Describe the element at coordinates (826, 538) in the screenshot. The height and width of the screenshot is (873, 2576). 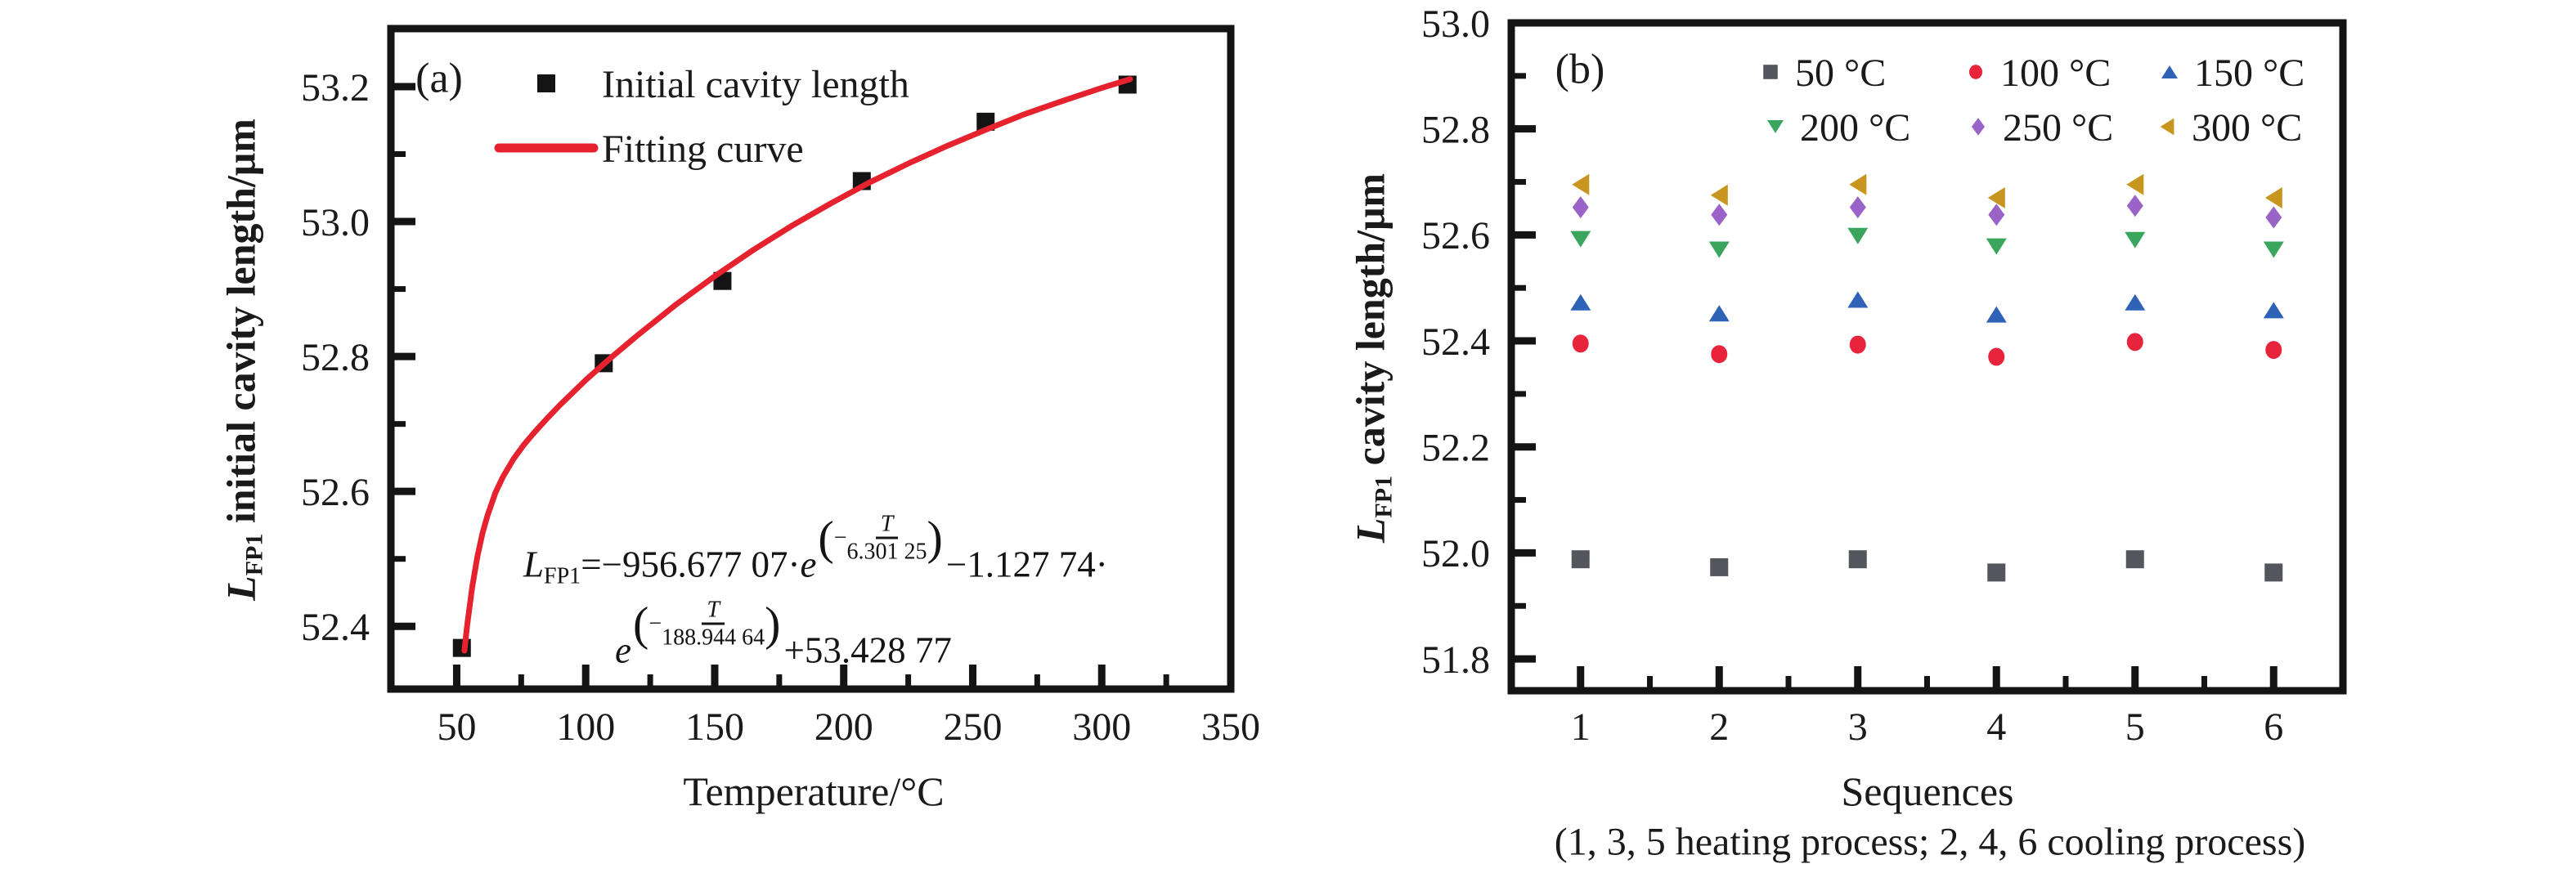
I see `open-paren: (` at that location.